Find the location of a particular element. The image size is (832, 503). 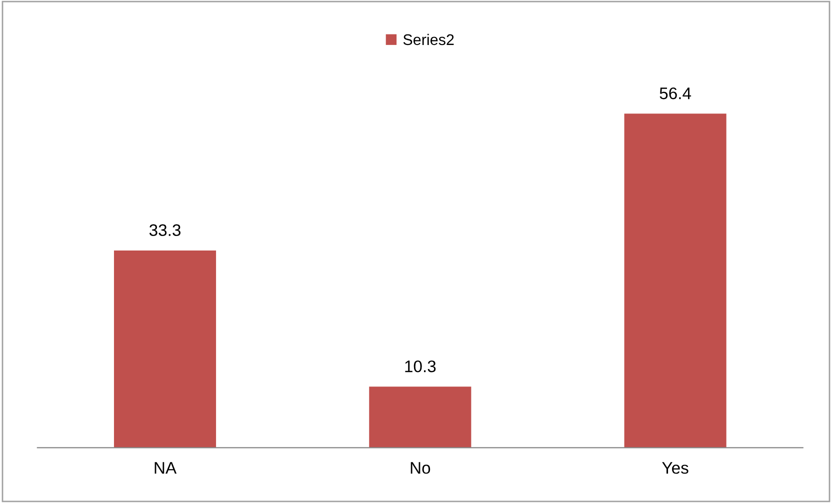

data-label: 10.3 is located at coordinates (420, 366).